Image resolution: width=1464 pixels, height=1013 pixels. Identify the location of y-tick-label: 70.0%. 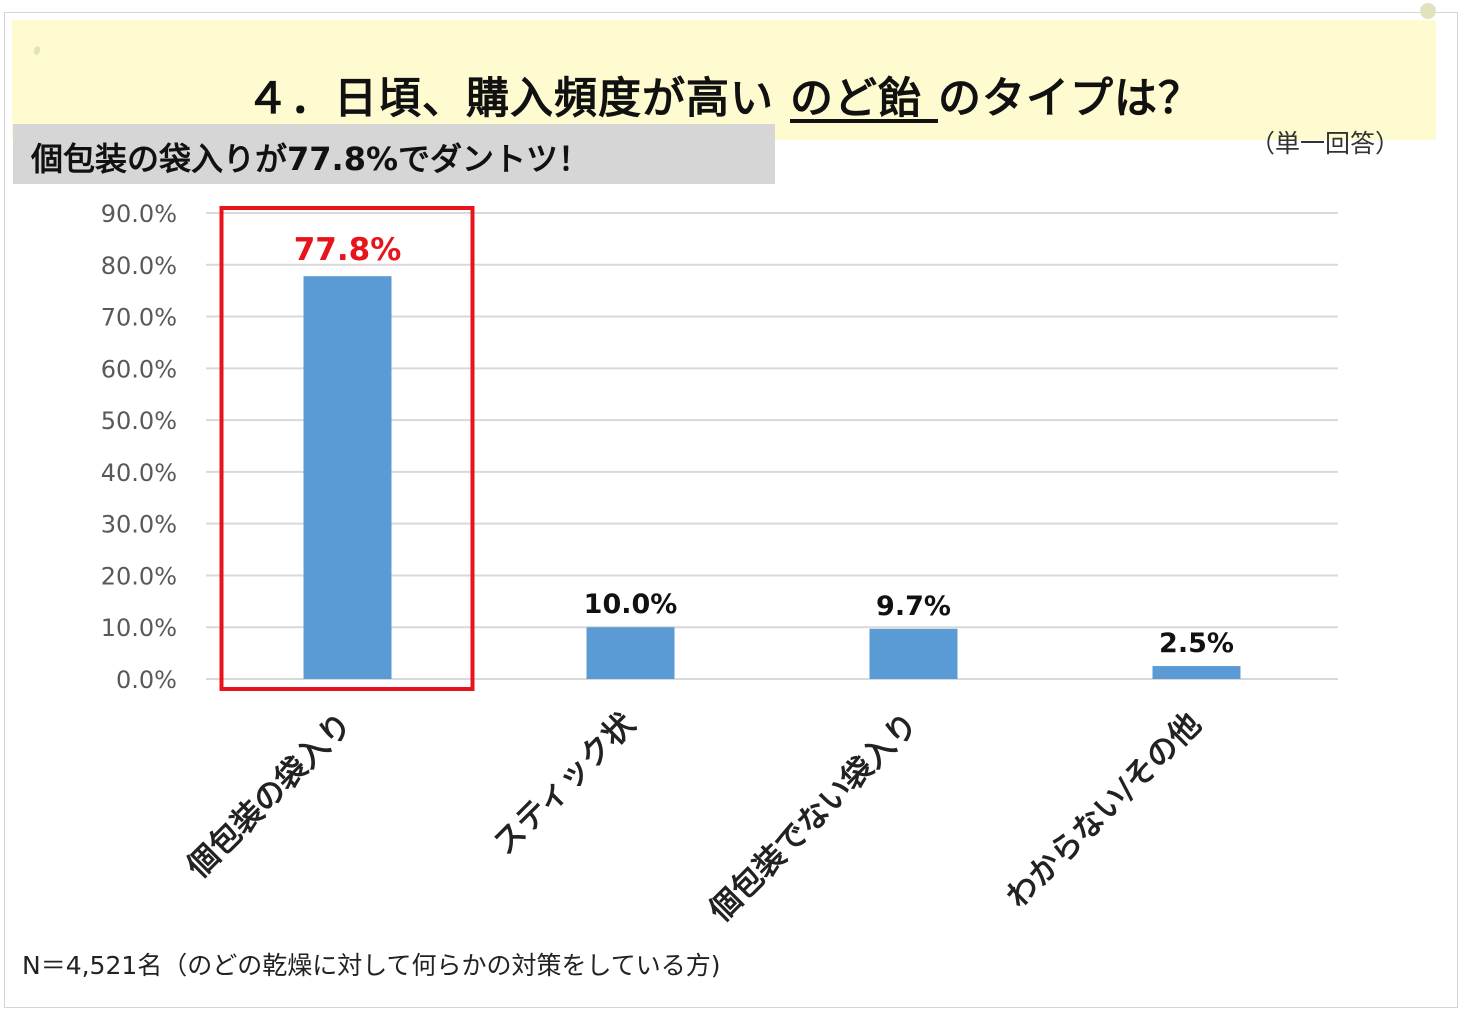
(139, 318).